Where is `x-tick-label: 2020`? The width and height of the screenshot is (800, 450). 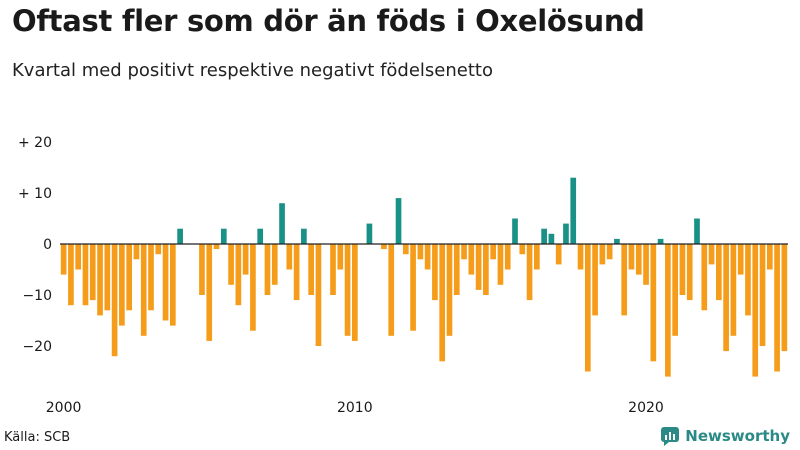 x-tick-label: 2020 is located at coordinates (646, 408).